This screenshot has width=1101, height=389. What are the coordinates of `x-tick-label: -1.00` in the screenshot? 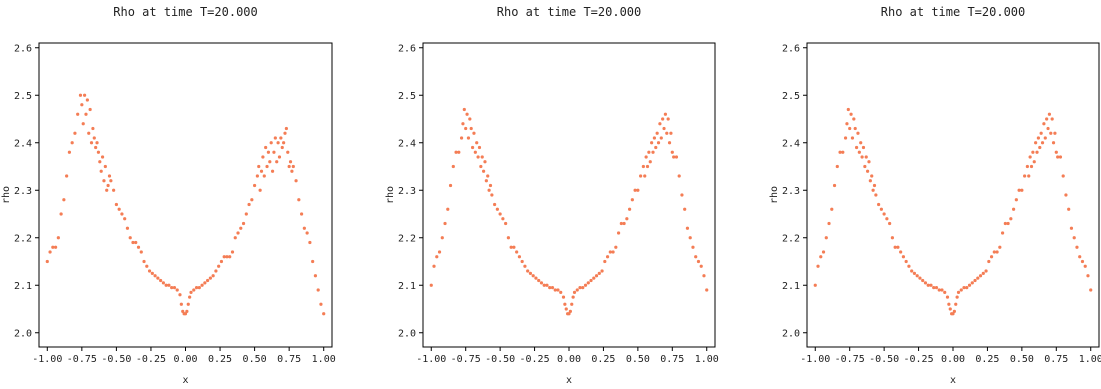 It's located at (47, 359).